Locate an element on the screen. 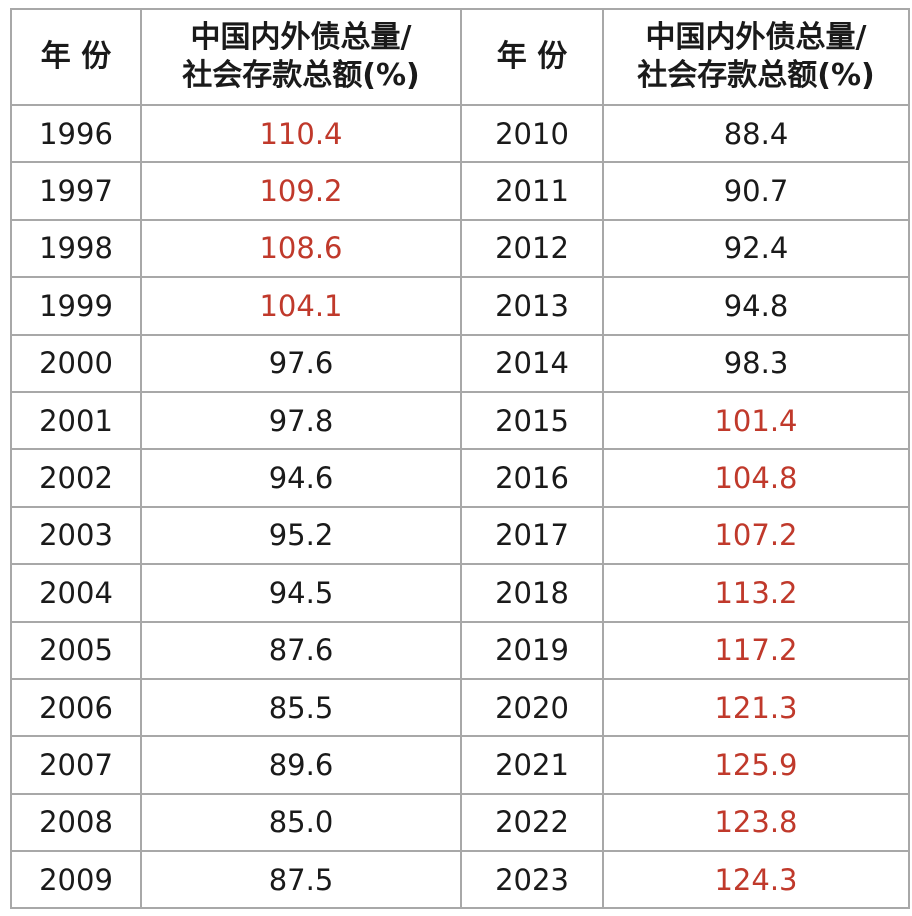 The width and height of the screenshot is (912, 916). year-cell: 2011 is located at coordinates (532, 191).